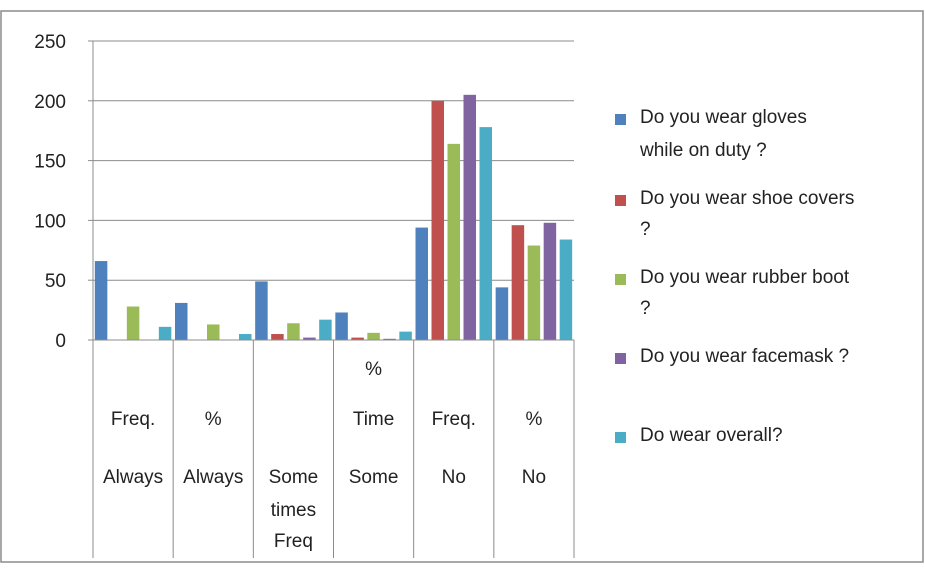 The width and height of the screenshot is (925, 569). I want to click on legend-label: Do you wear shoe covers, so click(747, 198).